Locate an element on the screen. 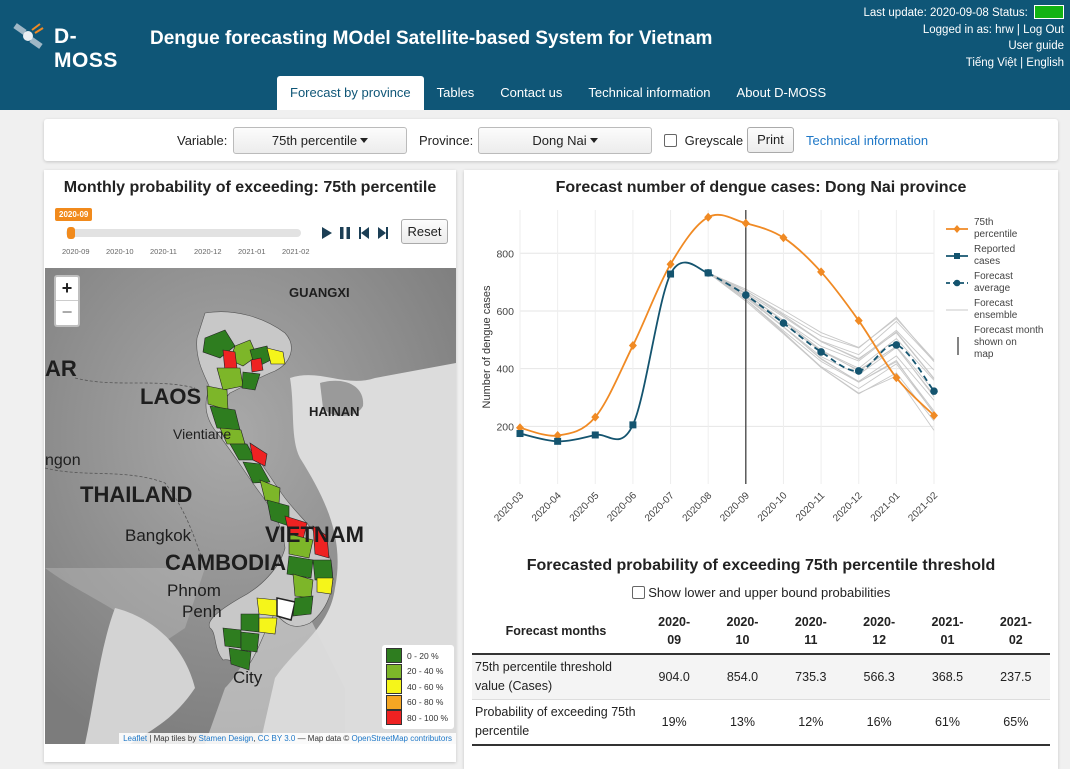  zoom-out-button: − is located at coordinates (67, 312).